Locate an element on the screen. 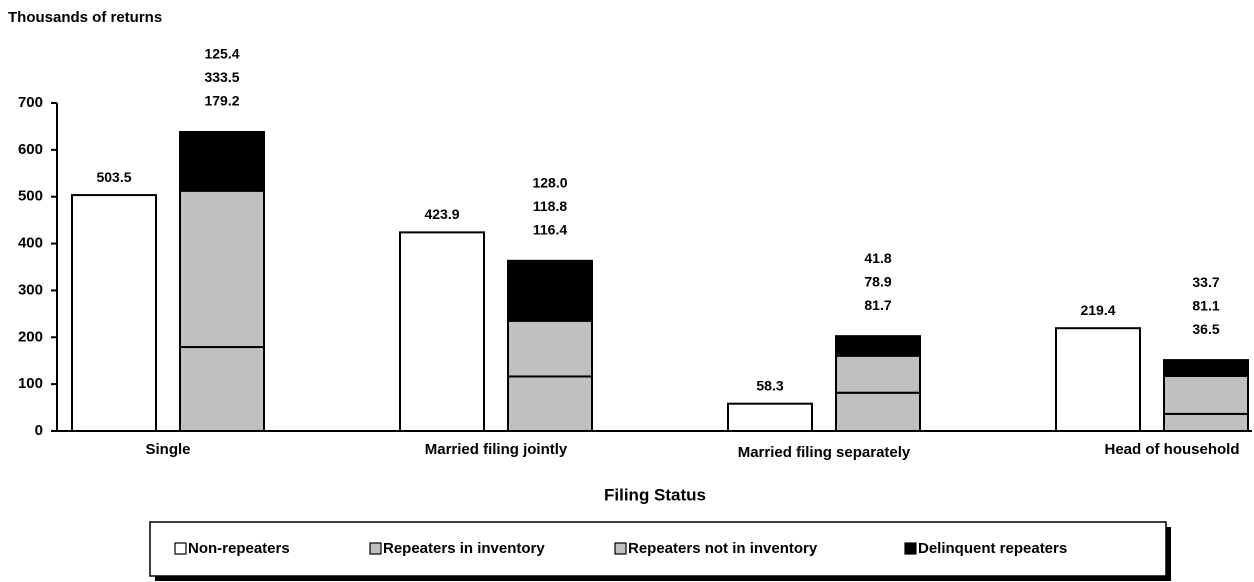 This screenshot has height=582, width=1254. x-tick-label: Head of household is located at coordinates (1172, 449).